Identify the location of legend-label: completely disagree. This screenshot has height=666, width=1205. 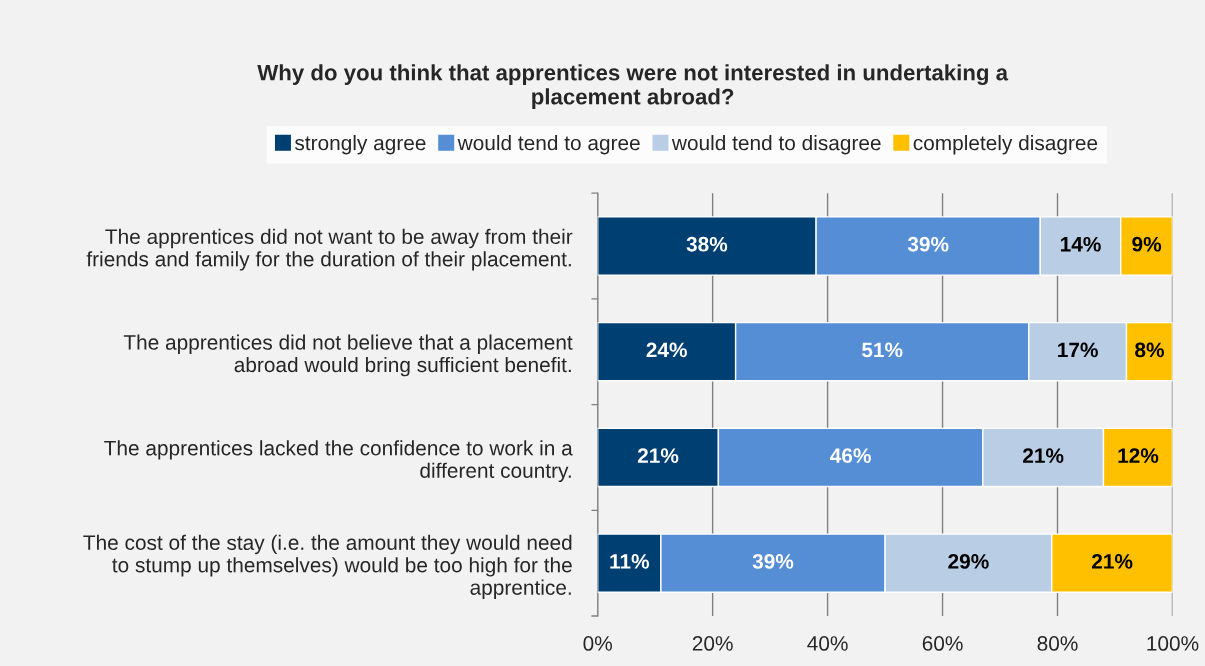
(1005, 144).